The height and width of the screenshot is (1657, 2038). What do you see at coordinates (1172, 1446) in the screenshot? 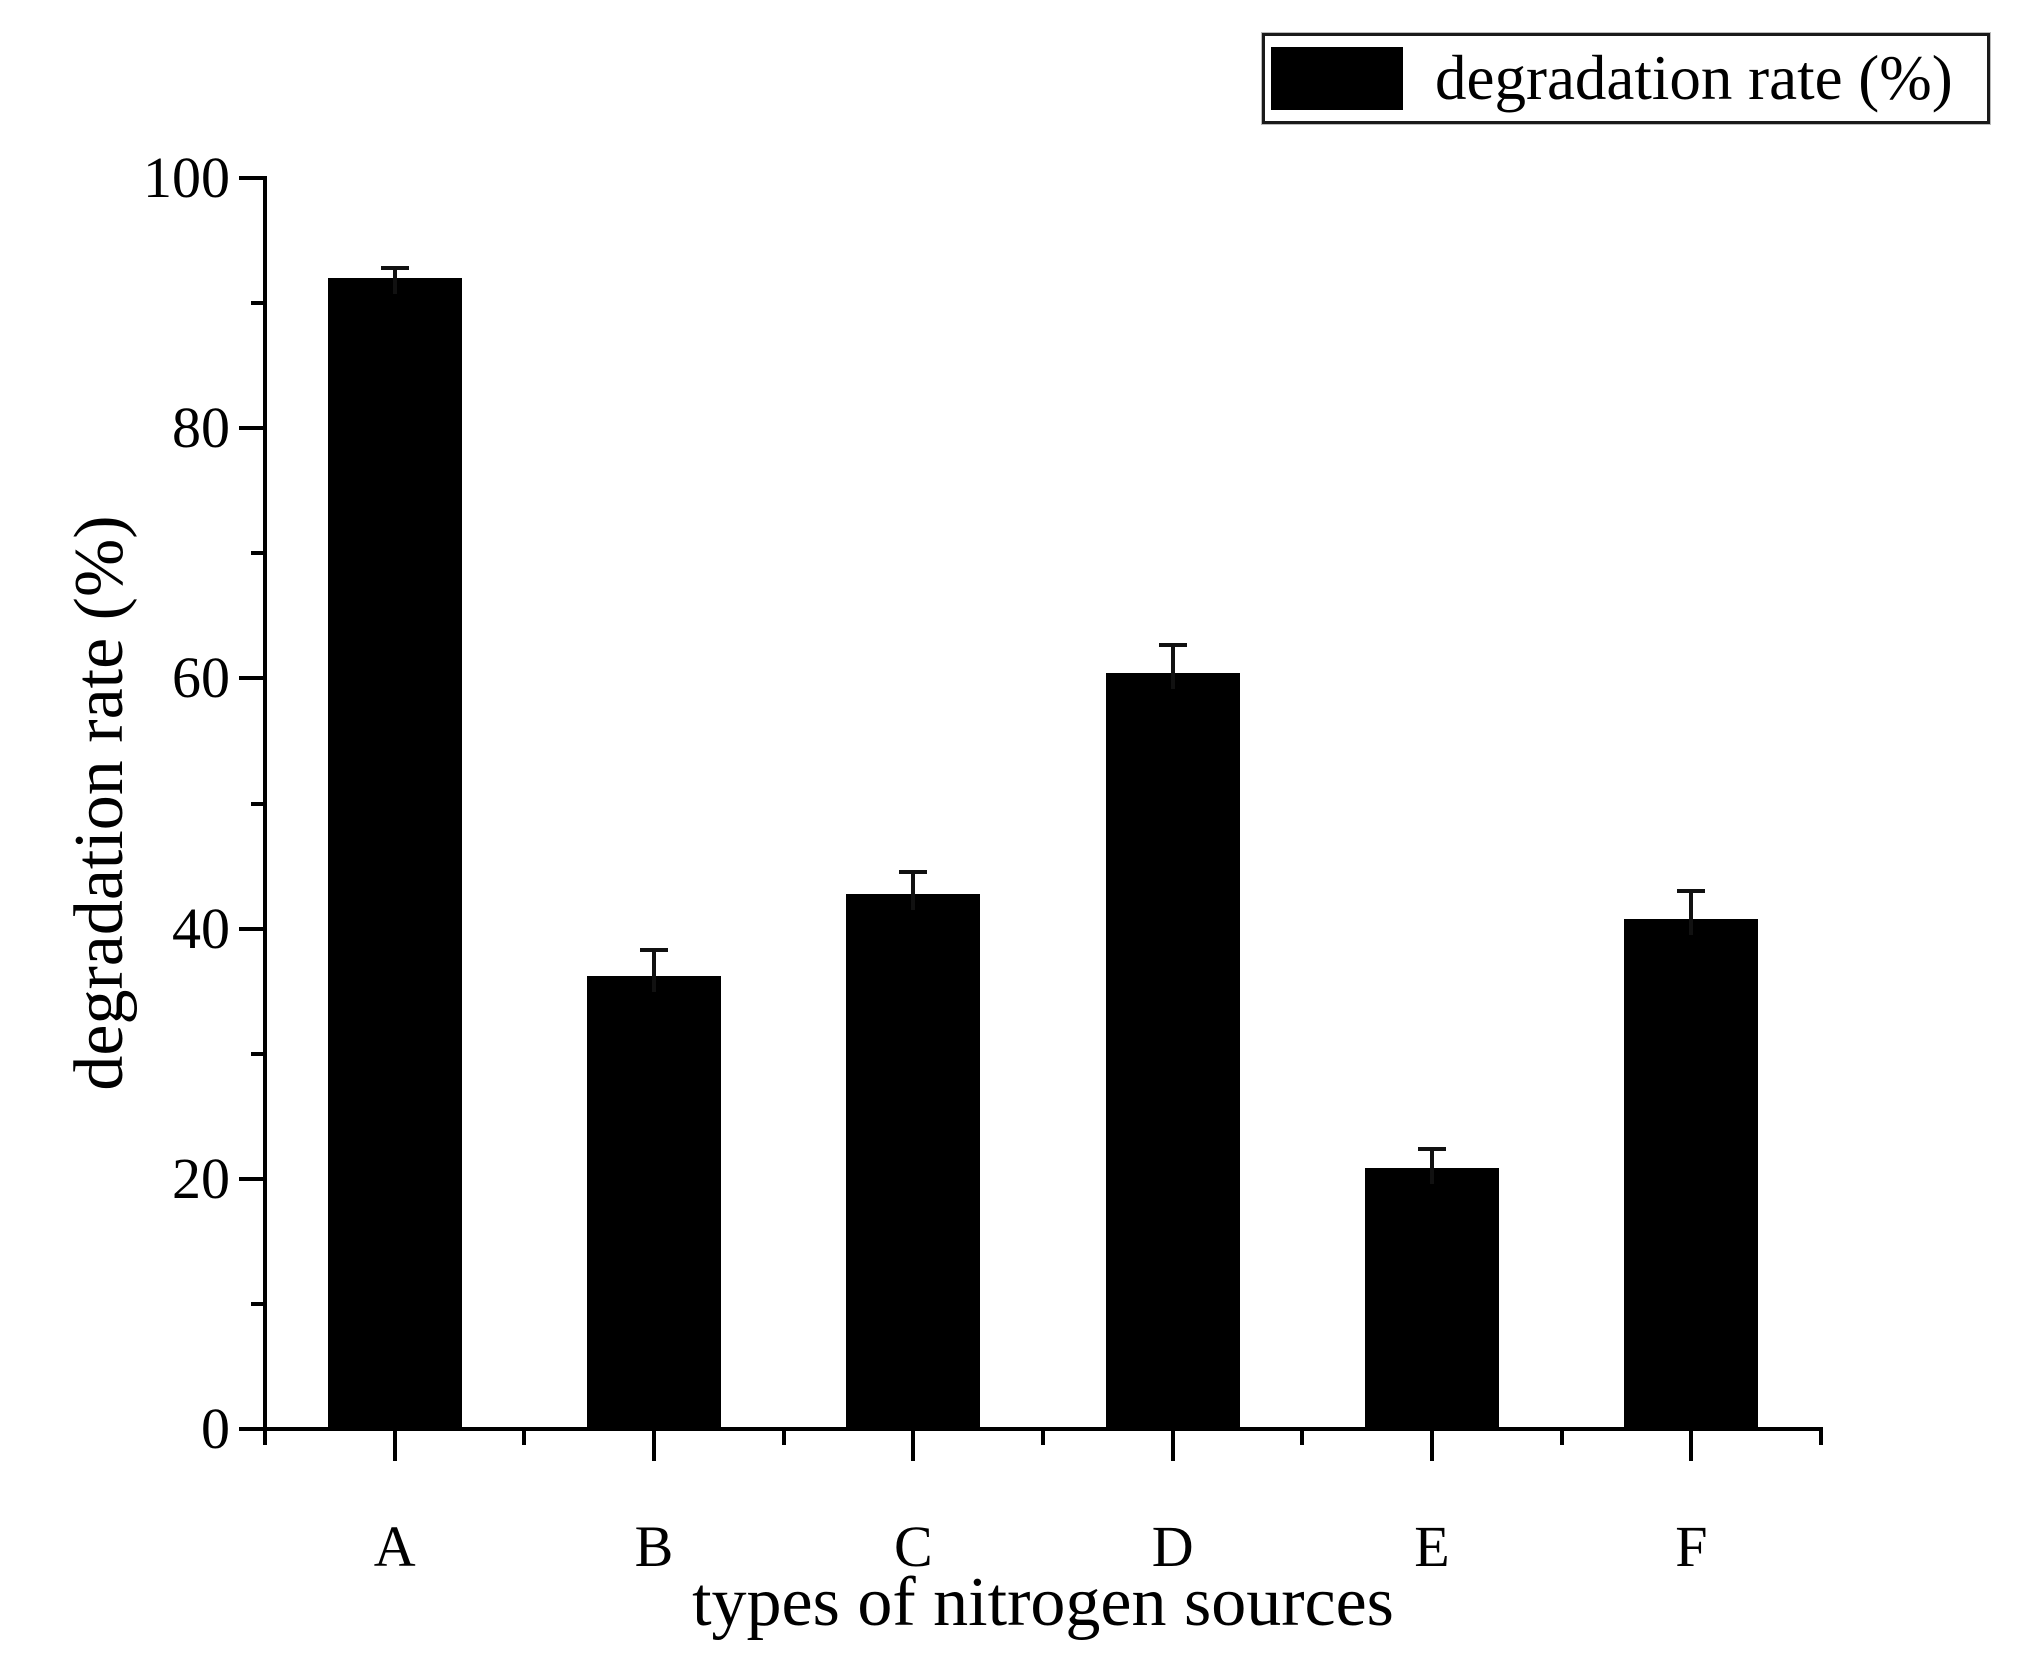
I see `x-center-tick-D` at bounding box center [1172, 1446].